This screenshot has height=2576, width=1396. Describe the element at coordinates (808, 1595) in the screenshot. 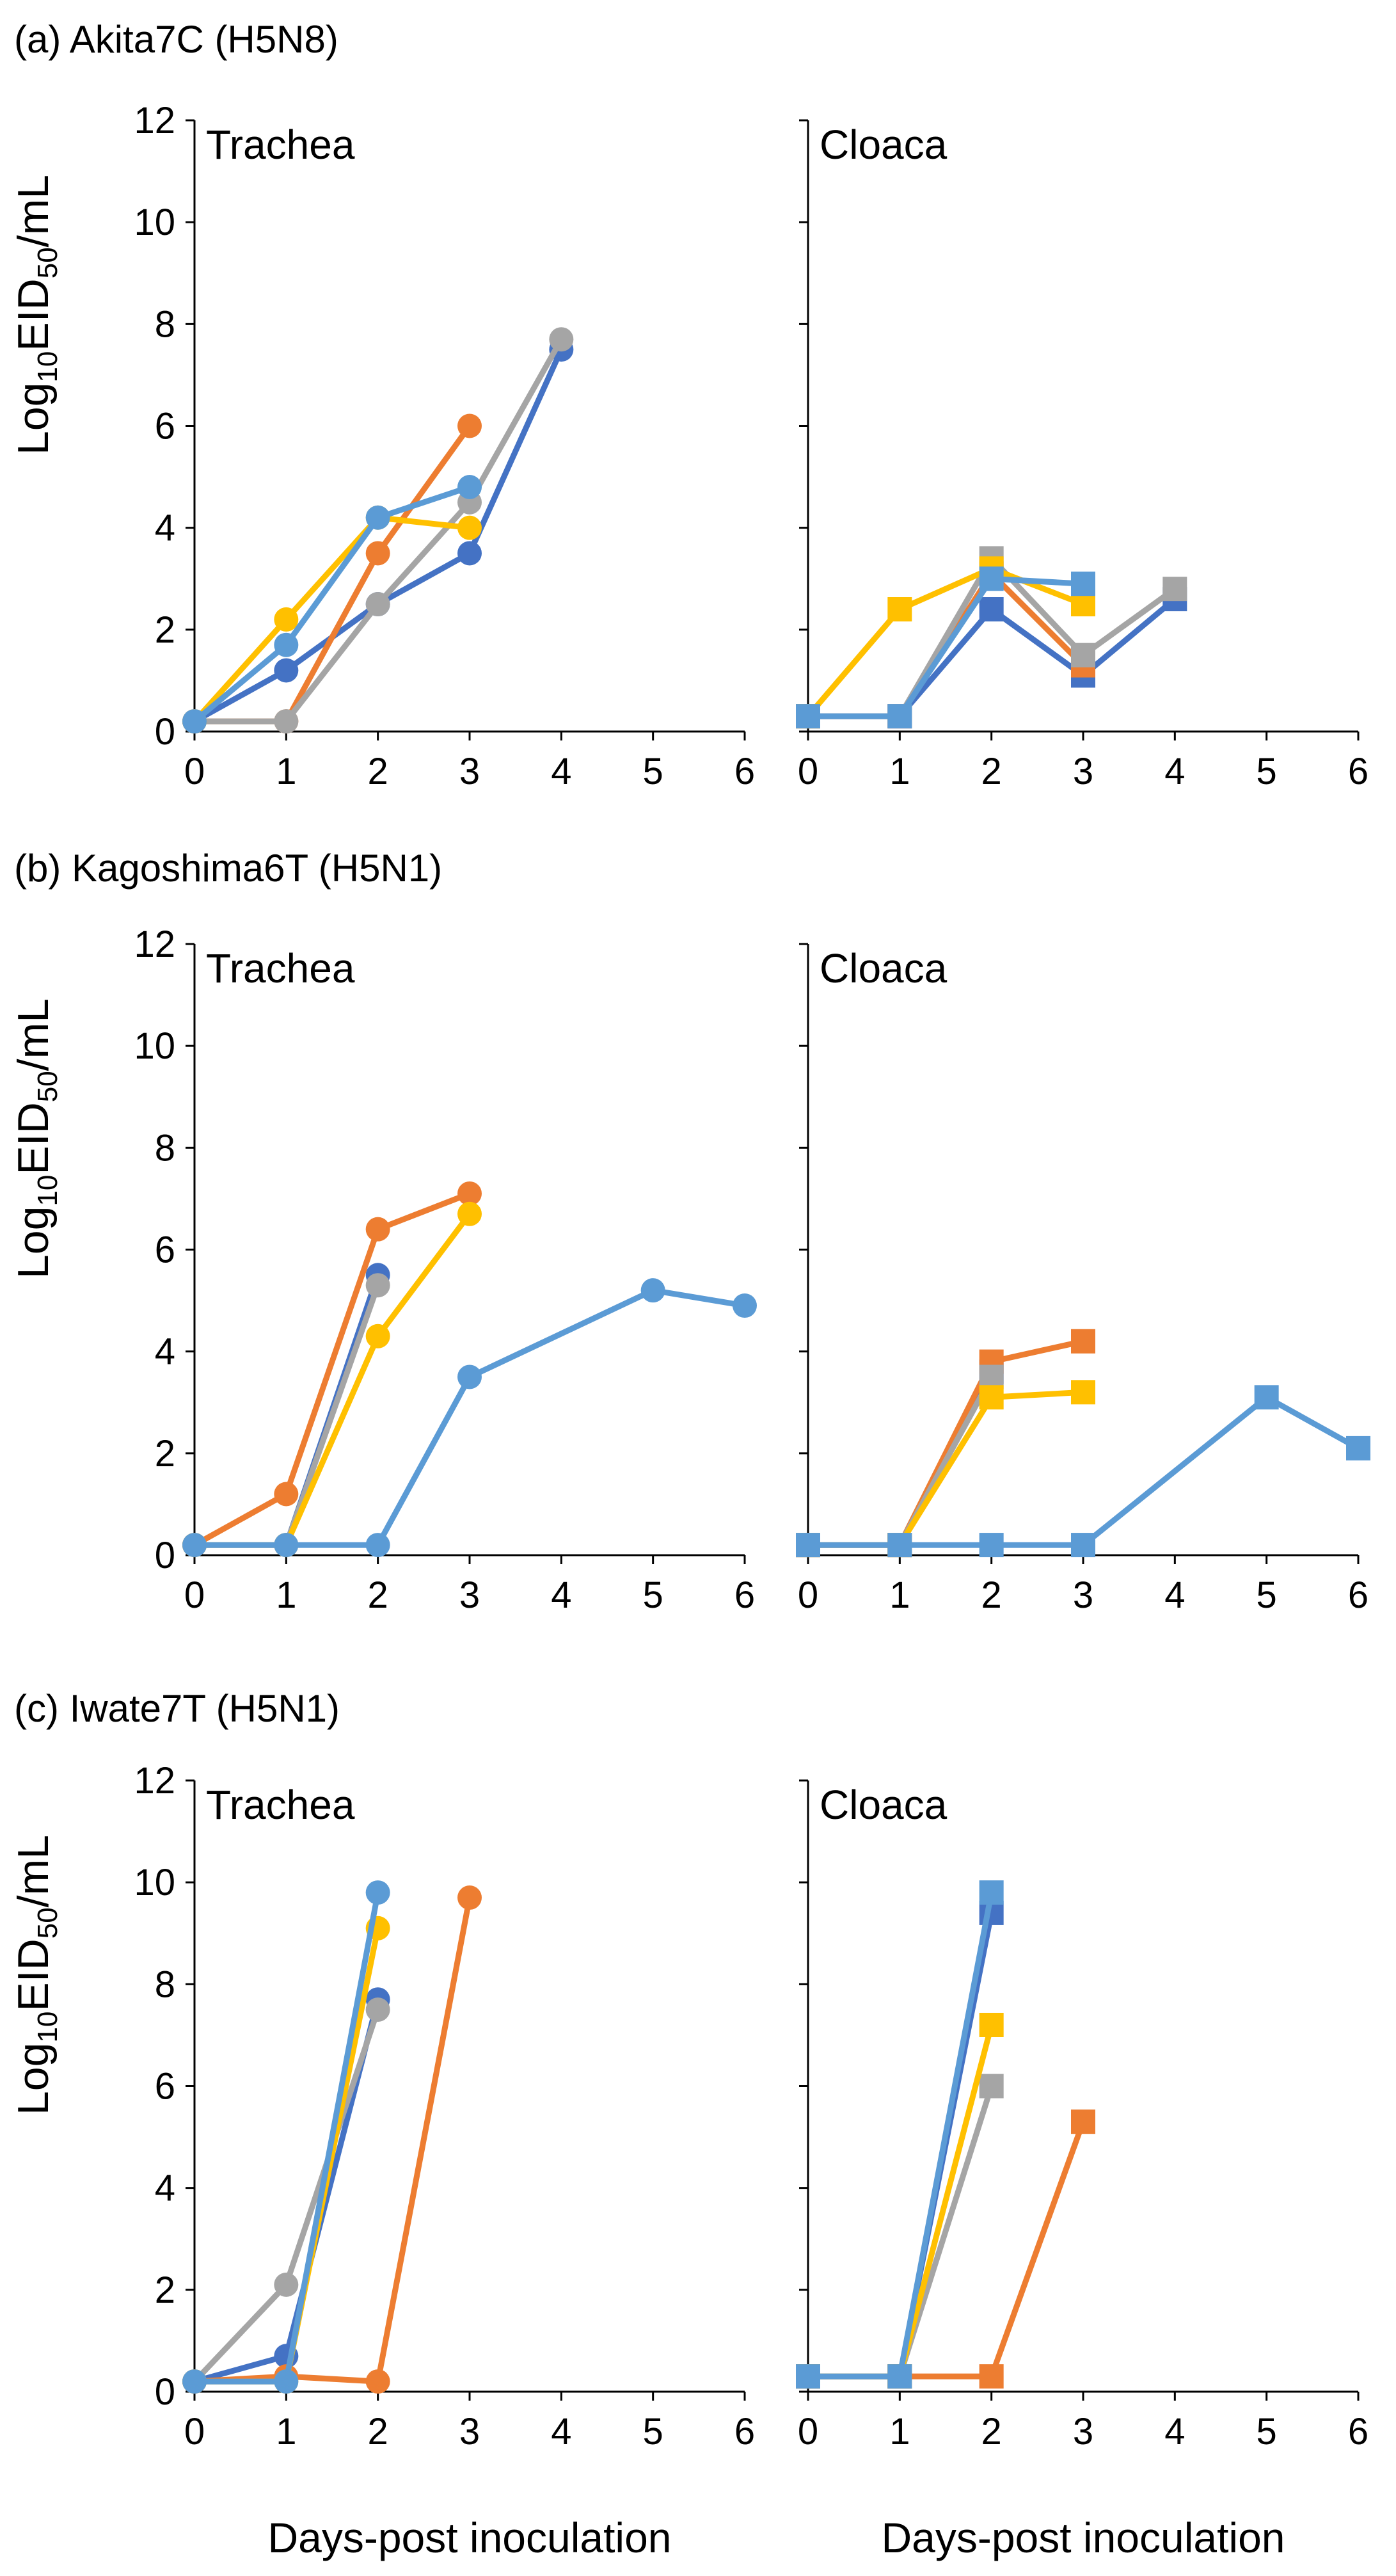

I see `x-tick-label: 0` at that location.